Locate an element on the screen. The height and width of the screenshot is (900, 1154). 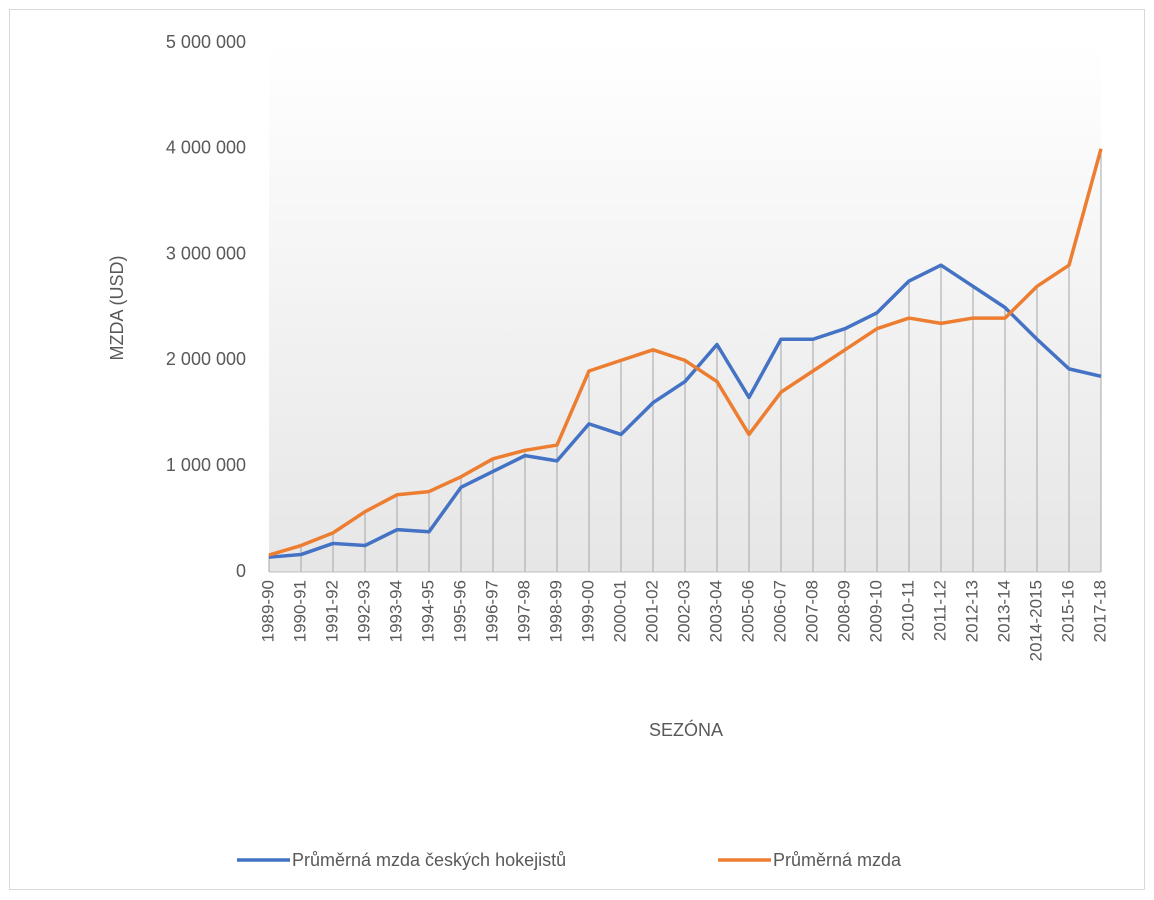
x-tick-label: 2003-04 is located at coordinates (715, 611).